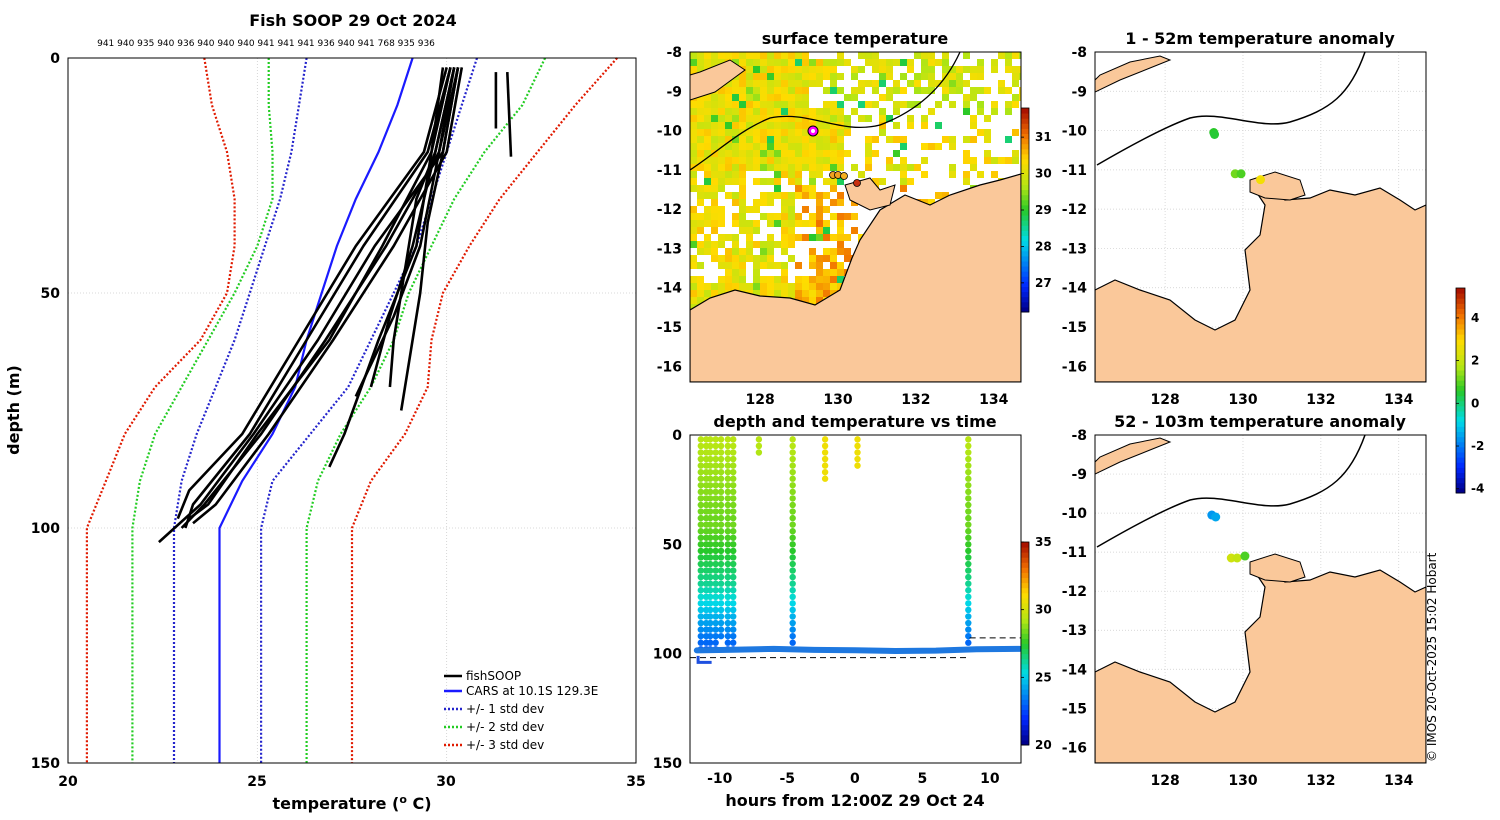 The height and width of the screenshot is (820, 1500). Describe the element at coordinates (1260, 421) in the screenshot. I see `anomaly-lower-title: 52 - 103m temperature anomaly` at that location.